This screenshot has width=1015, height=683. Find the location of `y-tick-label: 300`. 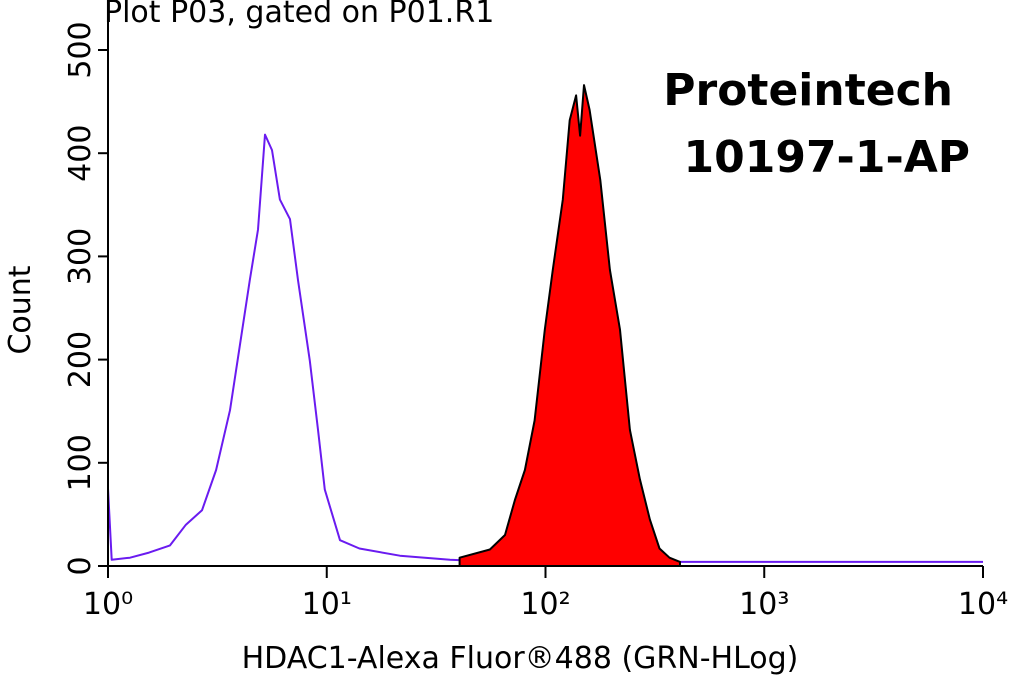

y-tick-label: 300 is located at coordinates (80, 256).